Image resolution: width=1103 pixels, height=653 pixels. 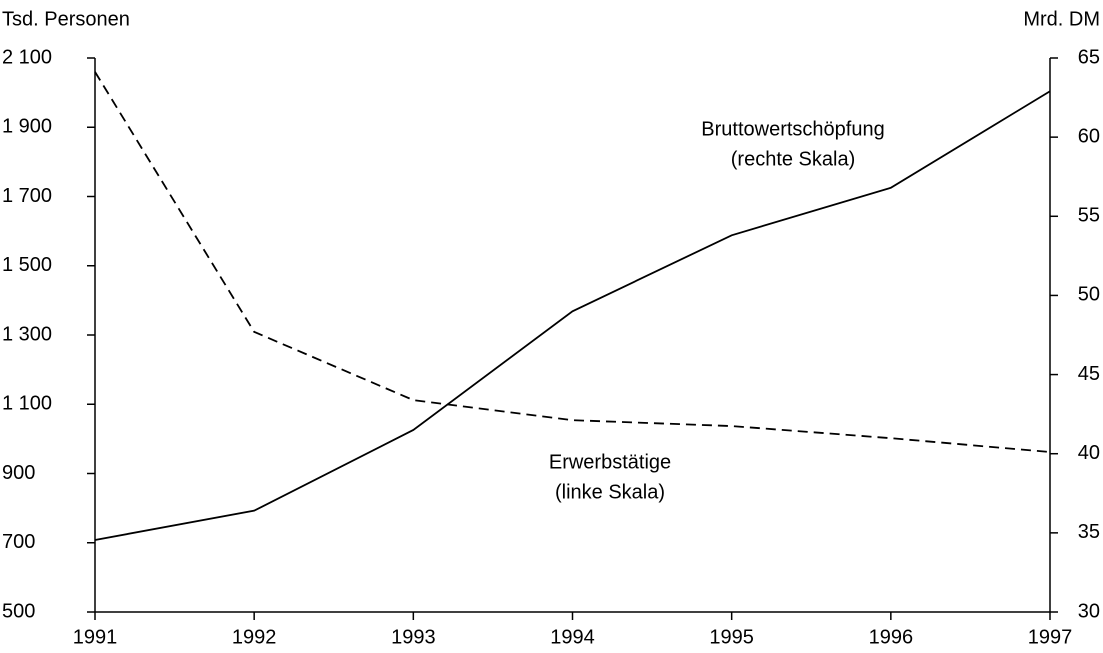 I want to click on y-tick-label: 700, so click(x=18, y=542).